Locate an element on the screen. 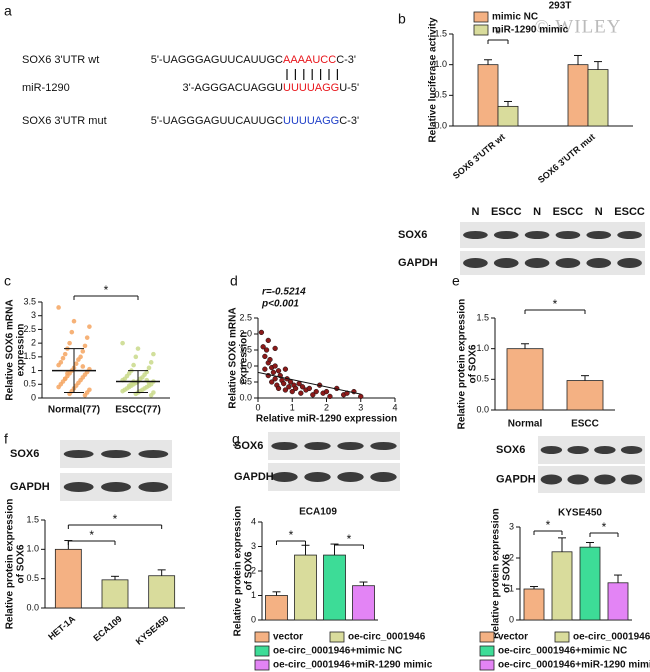 The height and width of the screenshot is (672, 650). sequence-suffix: U-5' is located at coordinates (349, 88).